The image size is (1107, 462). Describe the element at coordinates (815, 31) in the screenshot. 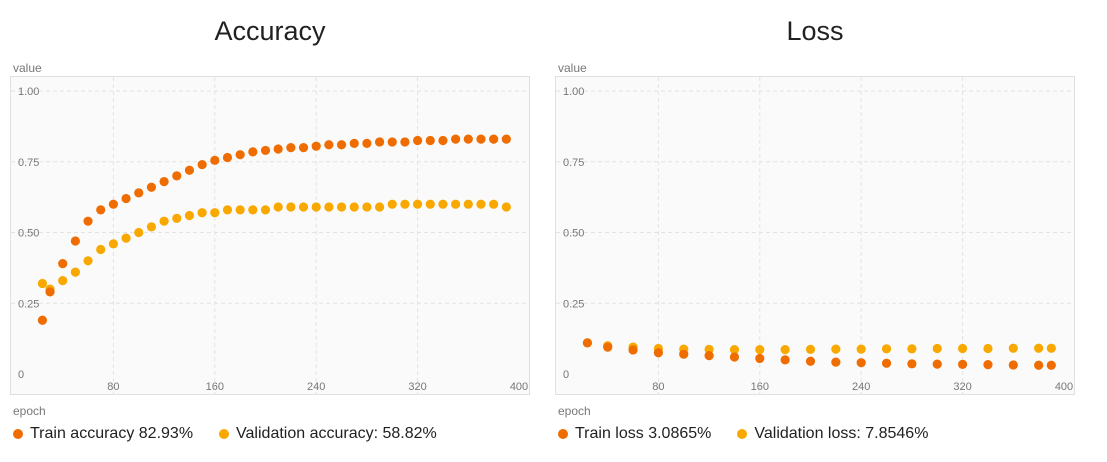

I see `chart-title: Loss` at that location.